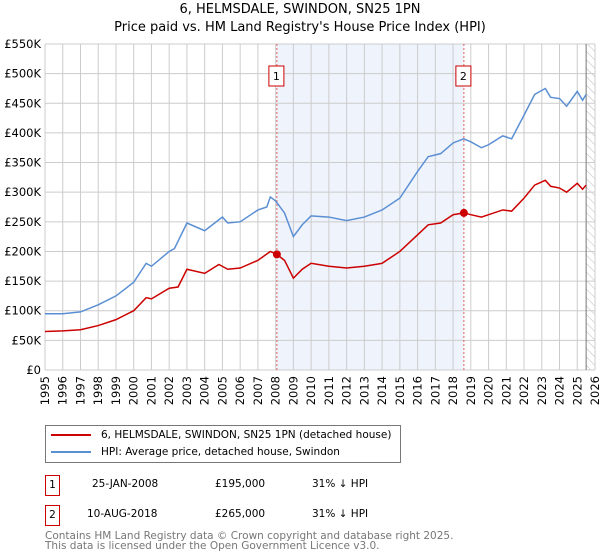 The image size is (600, 560). I want to click on x-tick-label: 1995, so click(45, 390).